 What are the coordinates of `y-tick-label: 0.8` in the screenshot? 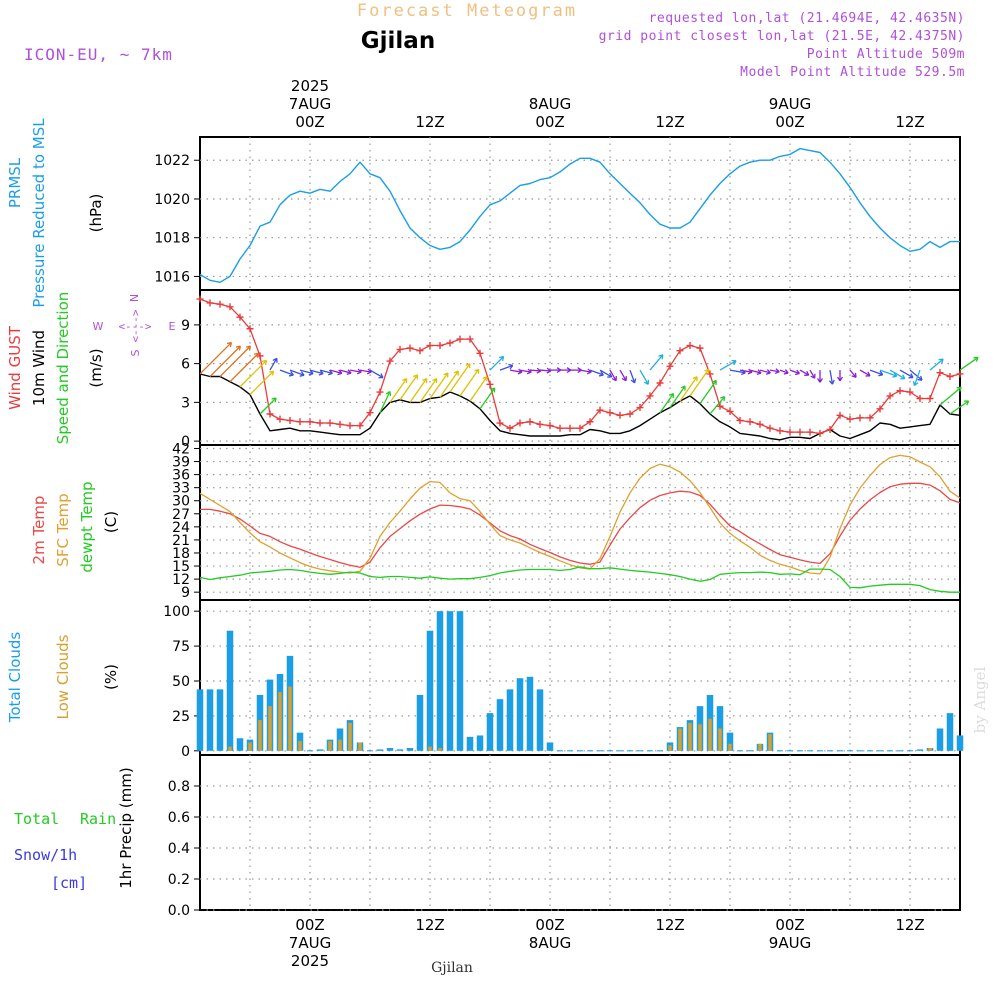 It's located at (179, 787).